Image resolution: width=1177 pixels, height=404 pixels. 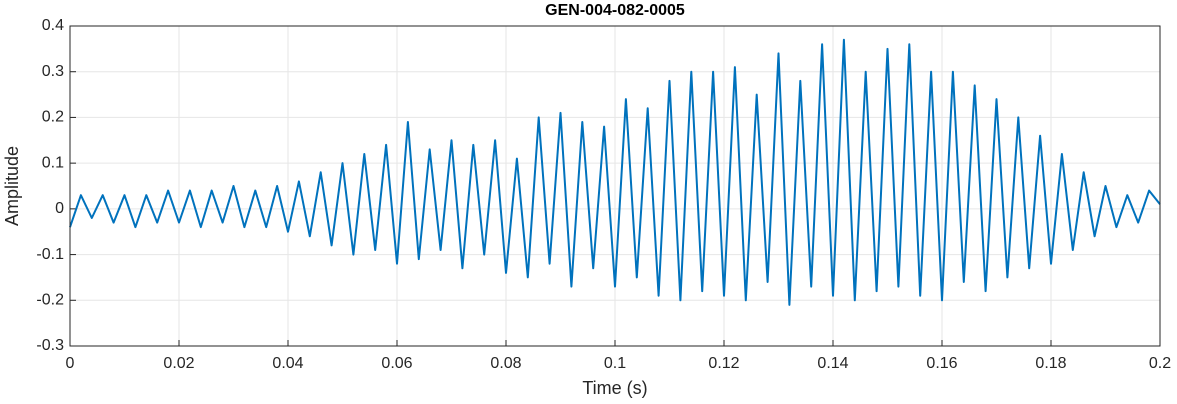 What do you see at coordinates (615, 10) in the screenshot?
I see `chart-title: GEN-004-082-0005` at bounding box center [615, 10].